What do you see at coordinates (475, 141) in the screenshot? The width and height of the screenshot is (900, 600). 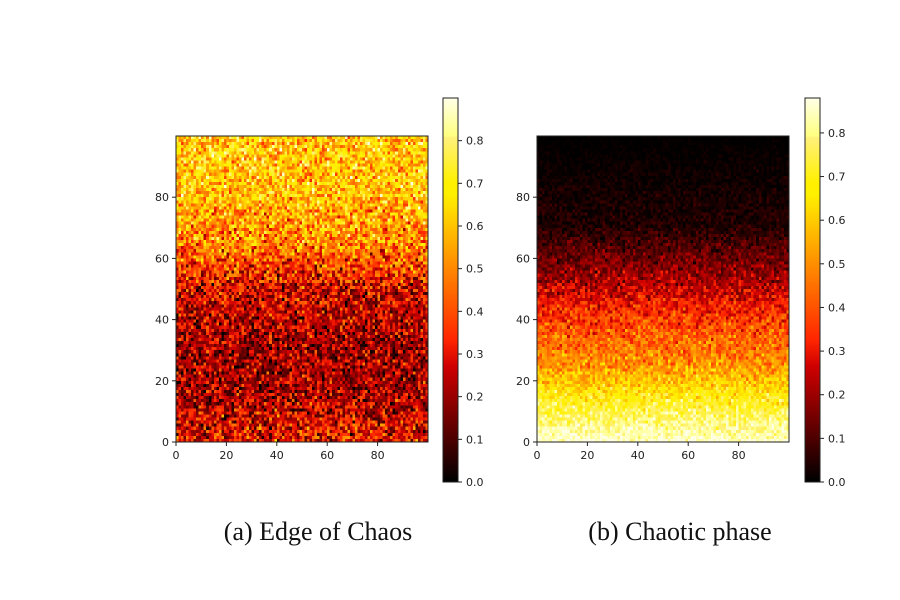 I see `heatmap-a-colorbar-tick-label: 0.8` at bounding box center [475, 141].